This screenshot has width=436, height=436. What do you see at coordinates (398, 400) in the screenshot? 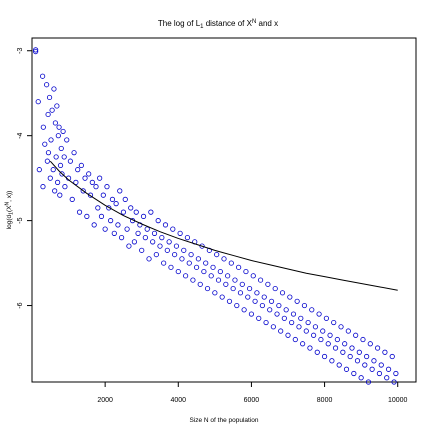
I see `x-tick-label: 10000` at bounding box center [398, 400].